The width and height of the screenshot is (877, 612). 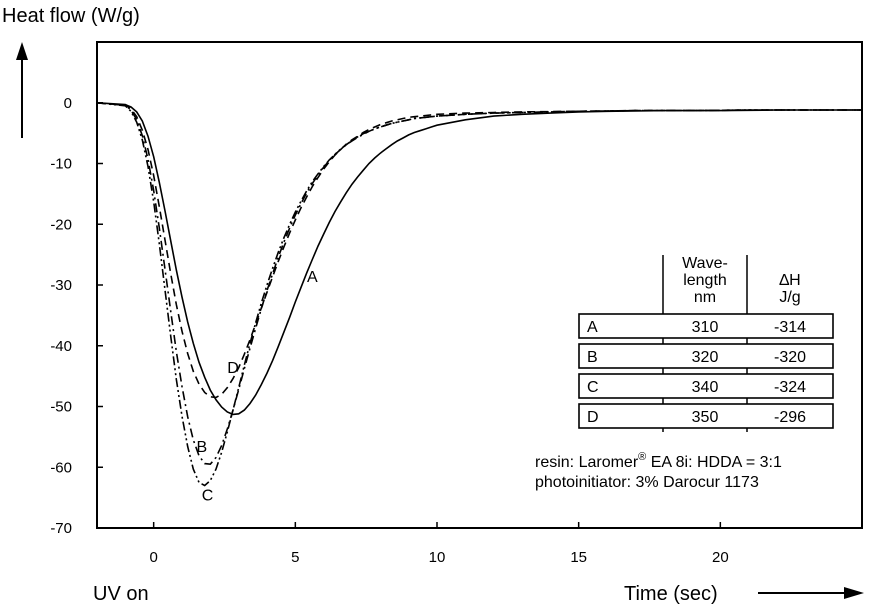 I want to click on header-enthalpy-2: J/g, so click(x=789, y=297).